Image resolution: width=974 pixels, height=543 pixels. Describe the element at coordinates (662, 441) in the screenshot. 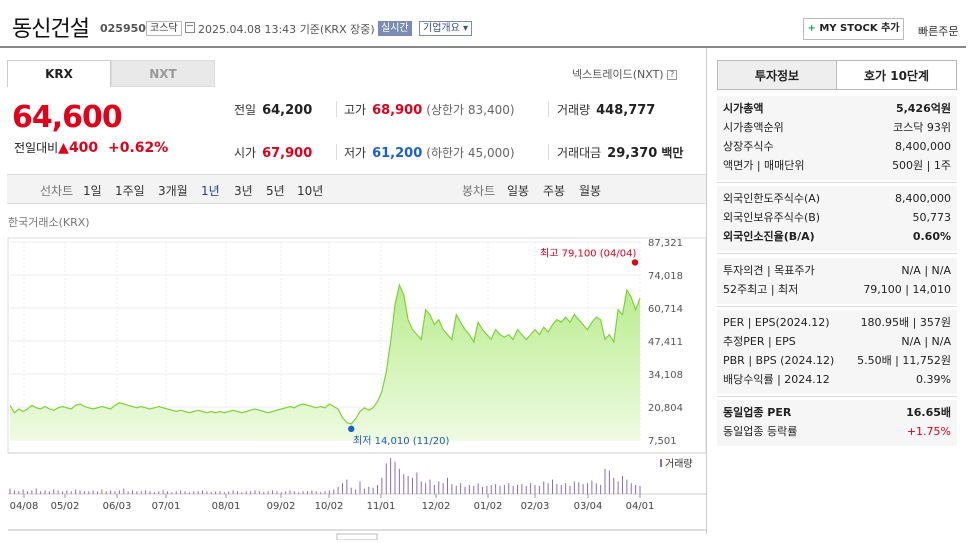

I see `y-tick-label: 7,501` at that location.